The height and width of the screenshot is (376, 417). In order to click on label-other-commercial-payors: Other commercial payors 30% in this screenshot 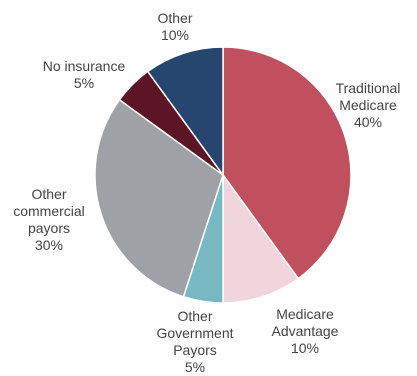, I will do `click(49, 219)`.